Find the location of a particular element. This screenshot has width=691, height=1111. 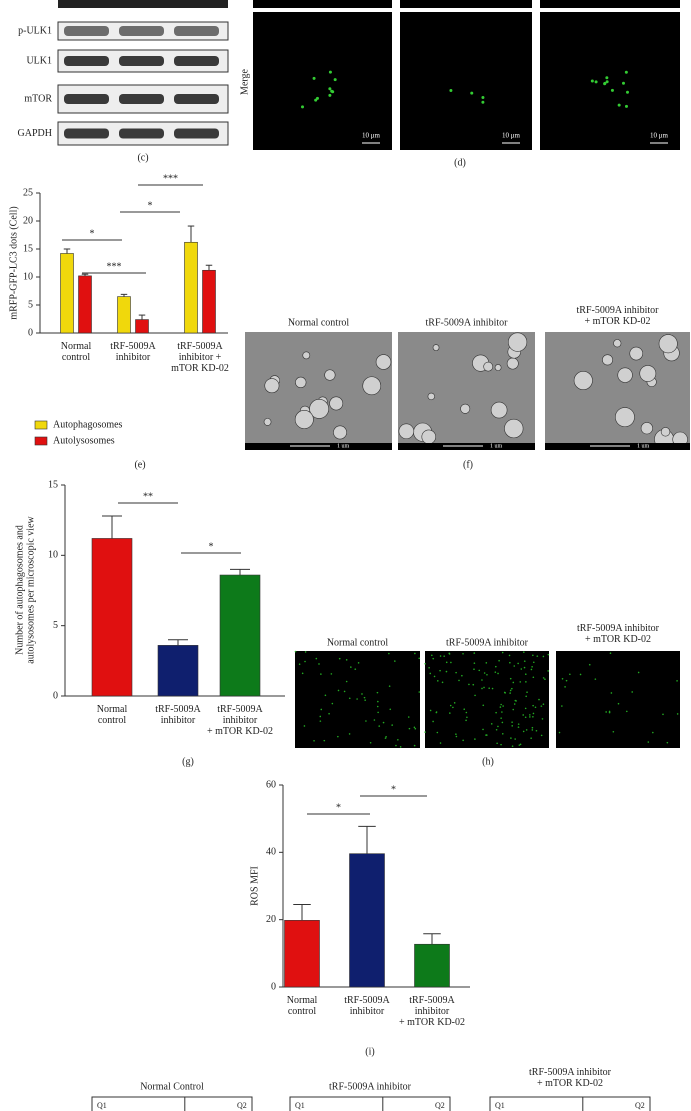

image-title: tRF-5009A inhibitor is located at coordinates (487, 642).